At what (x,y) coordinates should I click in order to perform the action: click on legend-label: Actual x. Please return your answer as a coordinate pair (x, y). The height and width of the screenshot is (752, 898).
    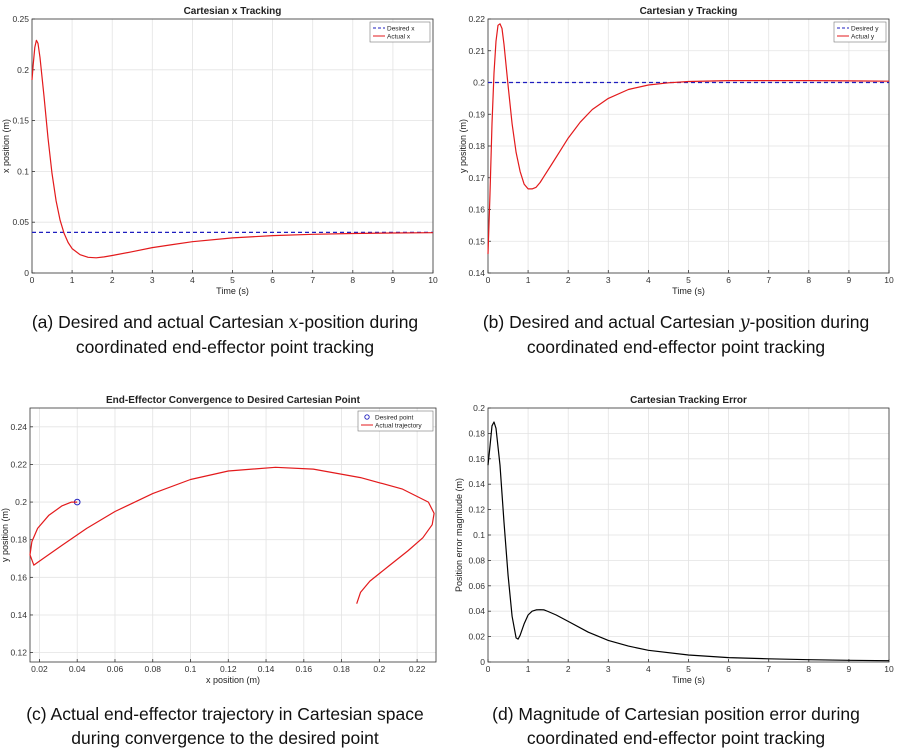
    Looking at the image, I should click on (399, 37).